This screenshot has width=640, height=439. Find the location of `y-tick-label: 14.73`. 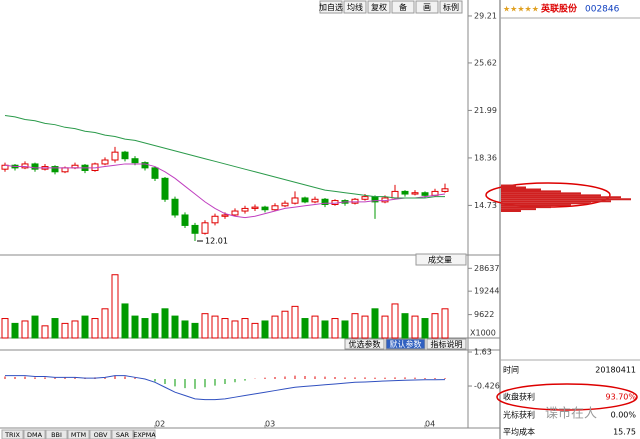

y-tick-label: 14.73 is located at coordinates (485, 205).